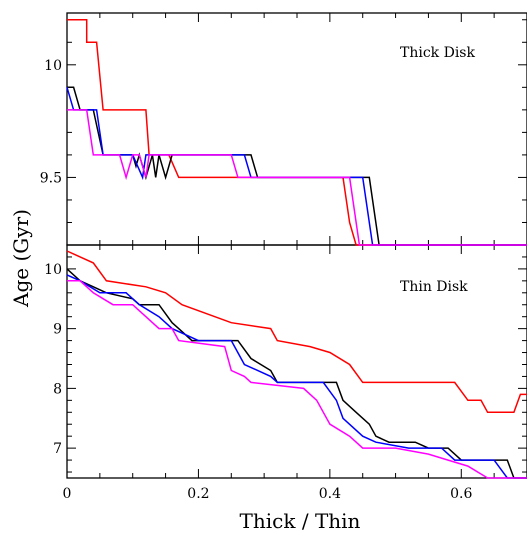 The height and width of the screenshot is (533, 527). What do you see at coordinates (300, 521) in the screenshot?
I see `x-axis-title: Thick / Thin` at bounding box center [300, 521].